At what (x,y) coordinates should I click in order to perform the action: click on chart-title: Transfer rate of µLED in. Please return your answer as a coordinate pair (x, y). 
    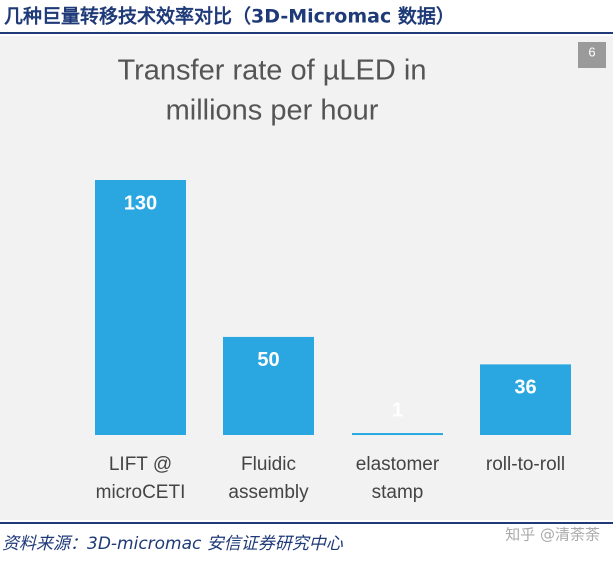
    Looking at the image, I should click on (272, 71).